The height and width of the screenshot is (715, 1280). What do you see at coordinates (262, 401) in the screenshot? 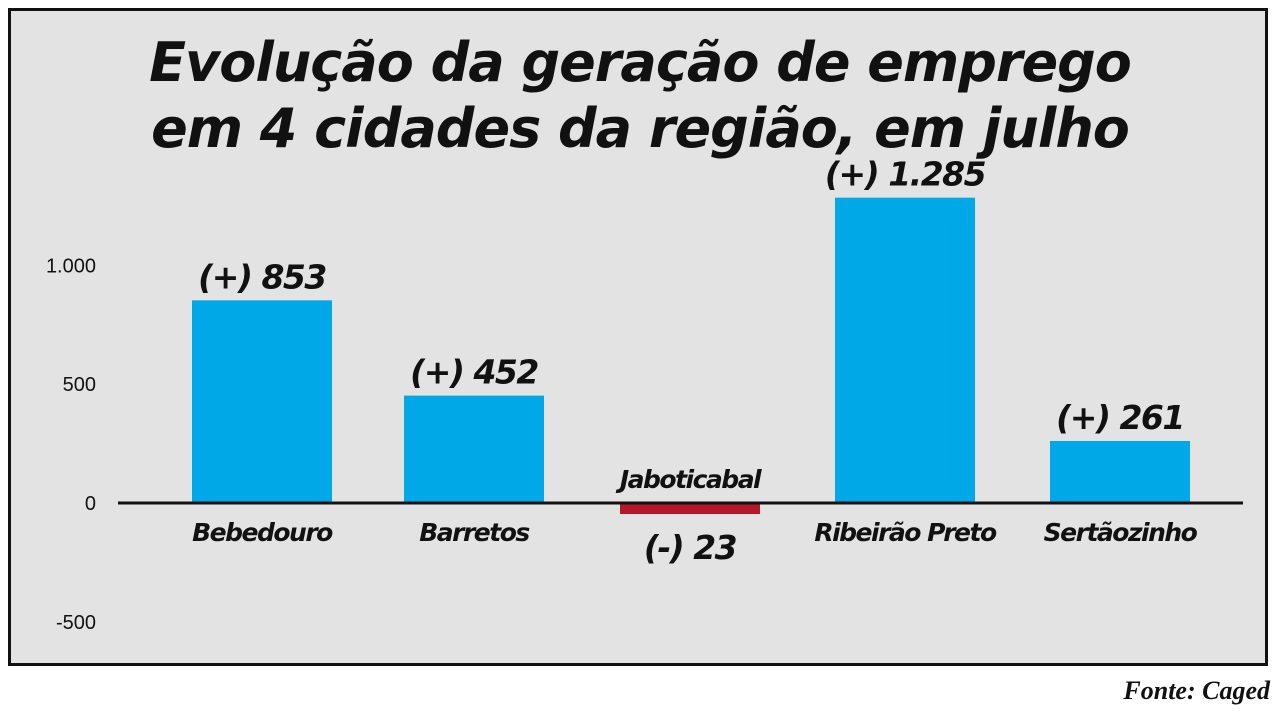
I see `bar-bebedouro` at bounding box center [262, 401].